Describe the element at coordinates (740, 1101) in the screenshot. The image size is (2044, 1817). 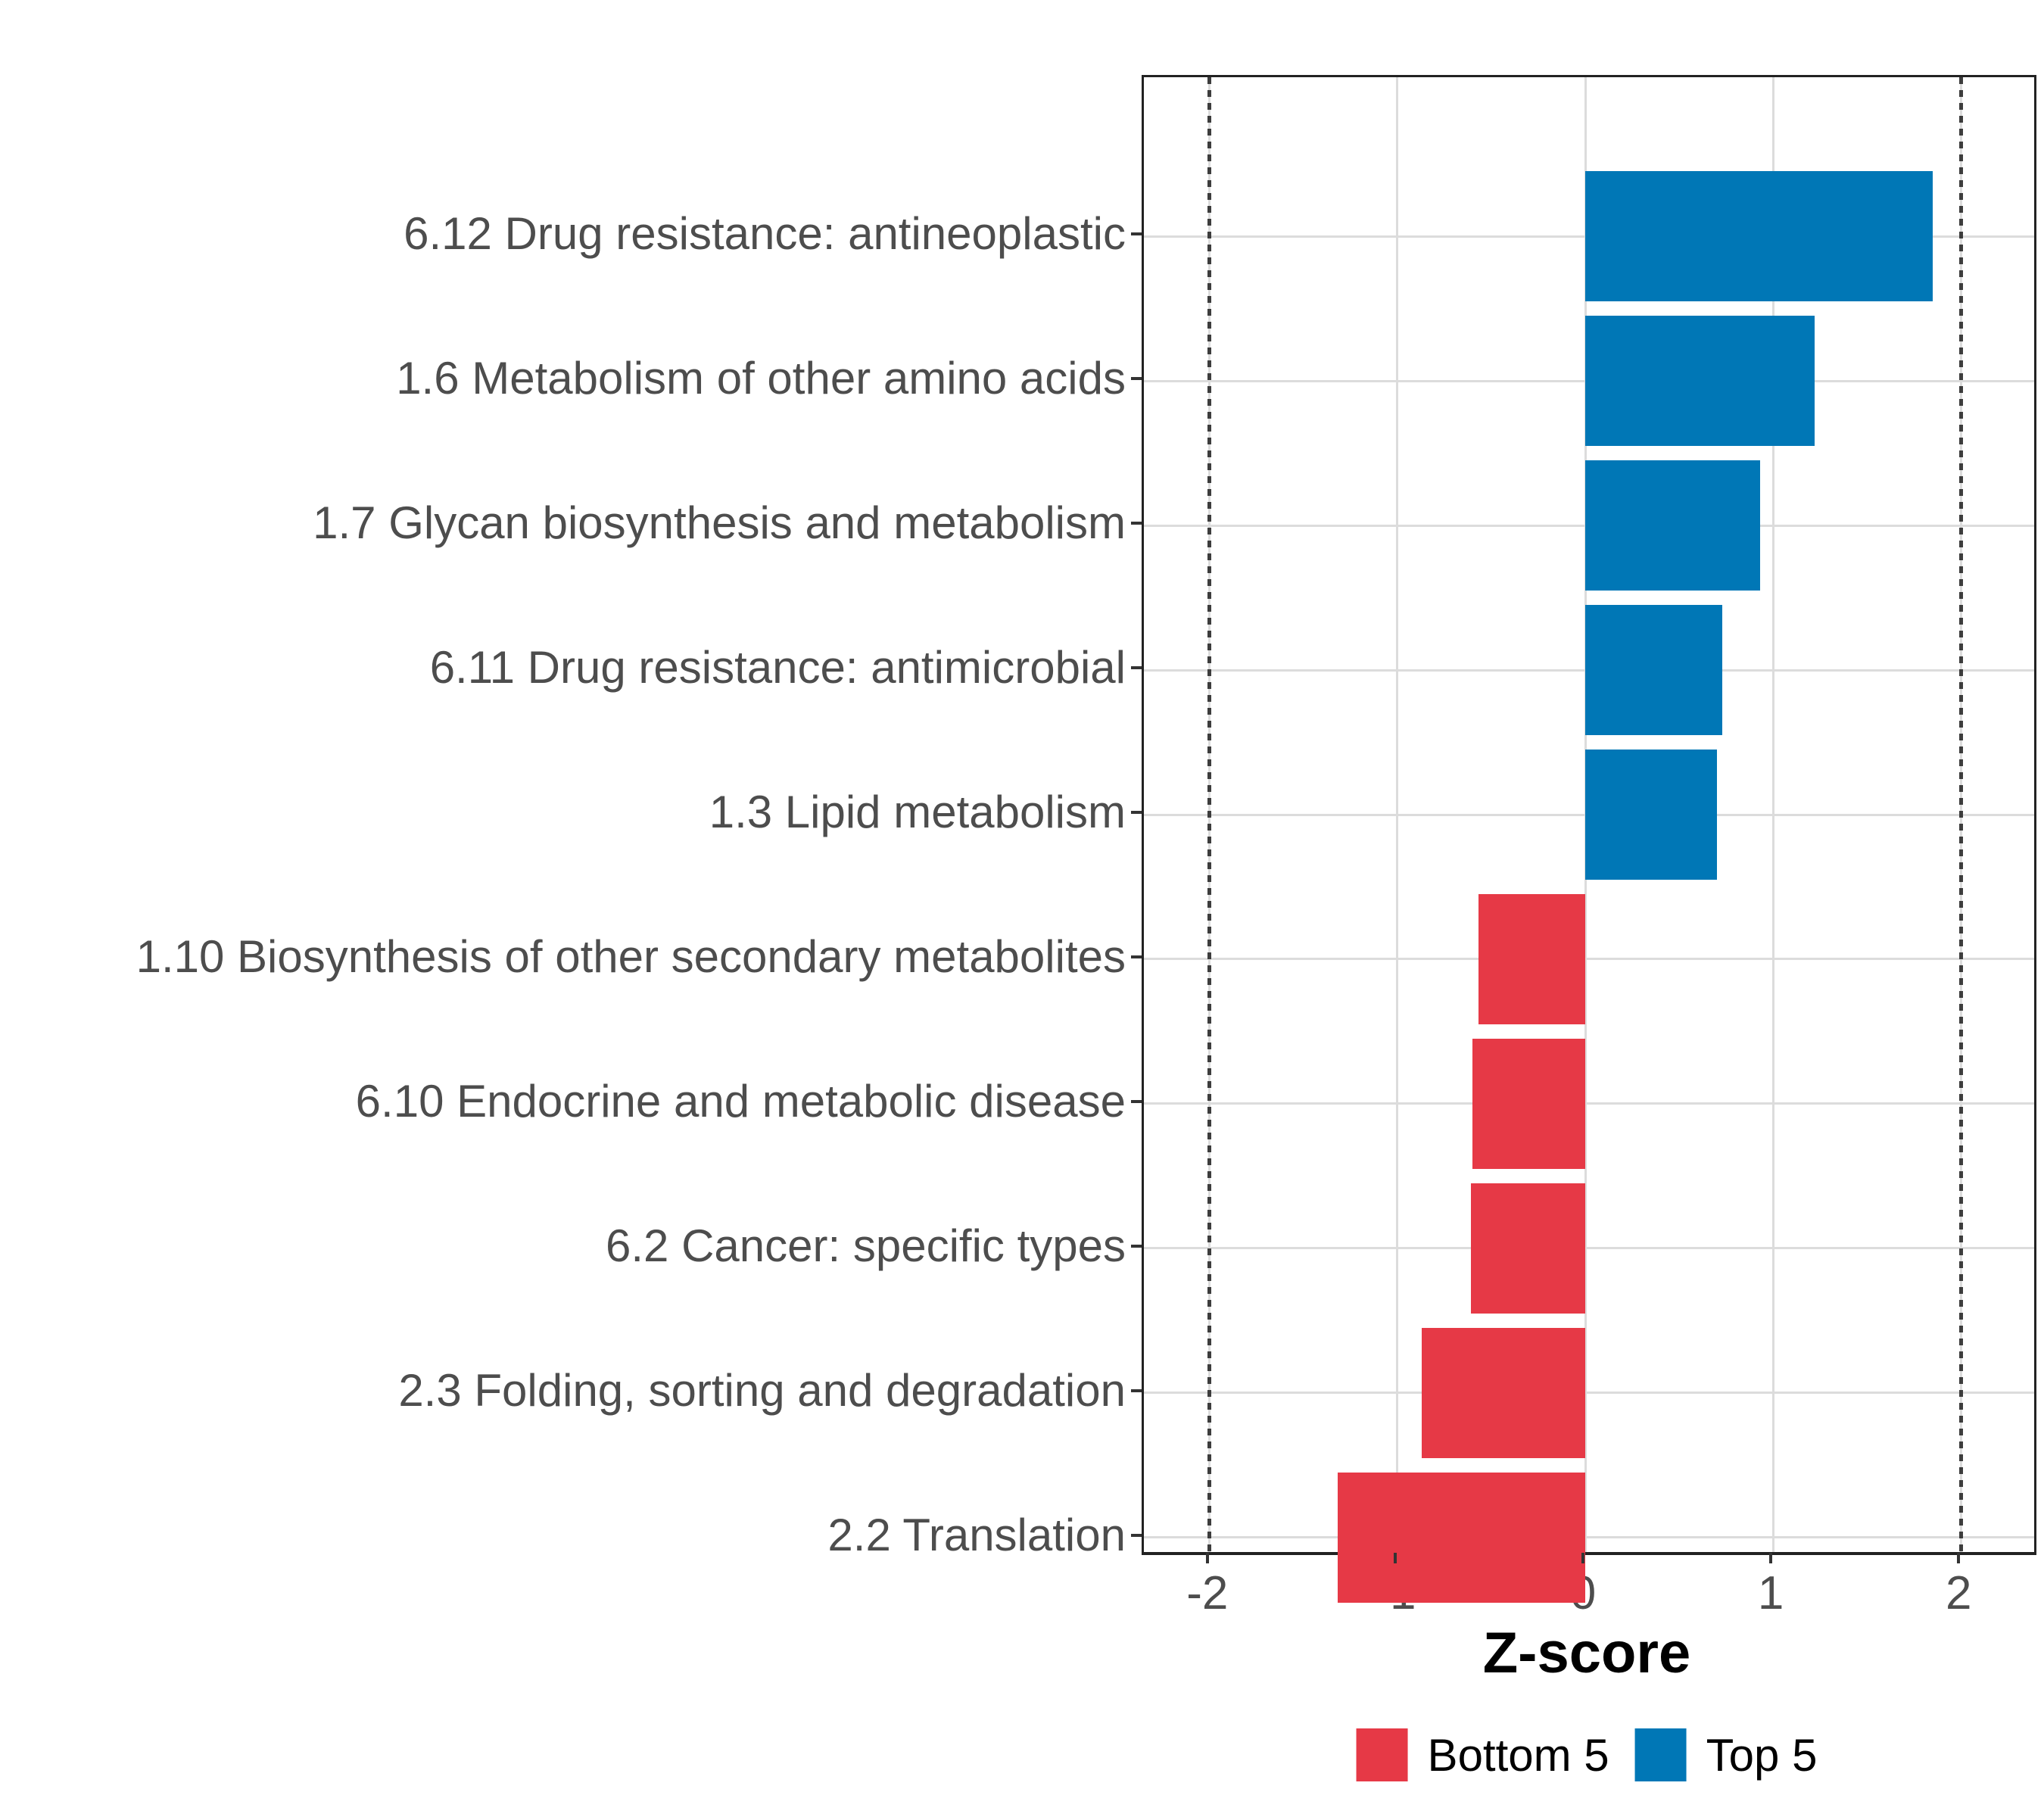
I see `y-axis-label: 6.10 Endocrine and metabolic disease` at that location.